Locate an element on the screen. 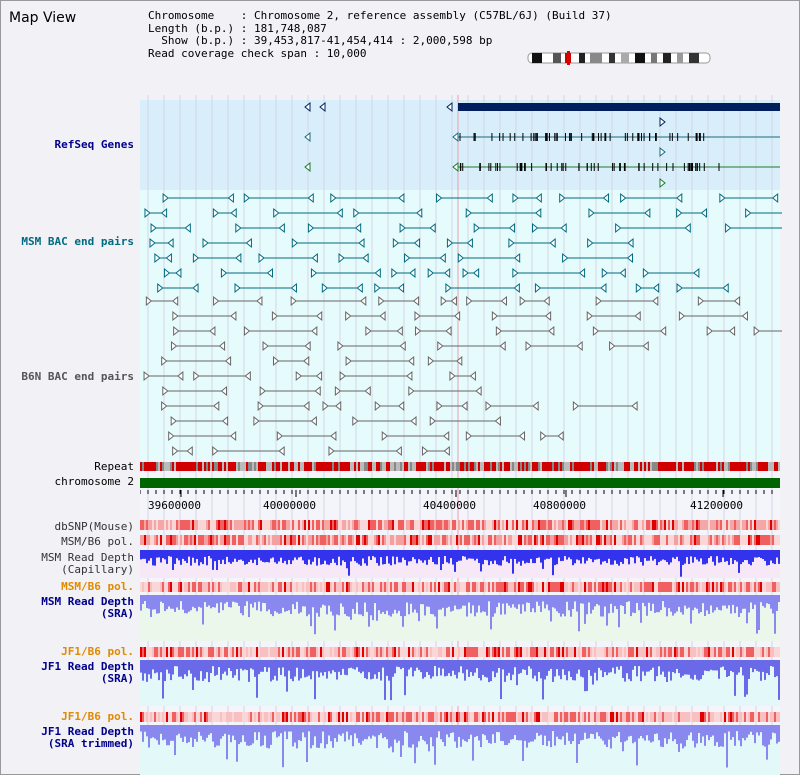  repeat-track is located at coordinates (460, 466).